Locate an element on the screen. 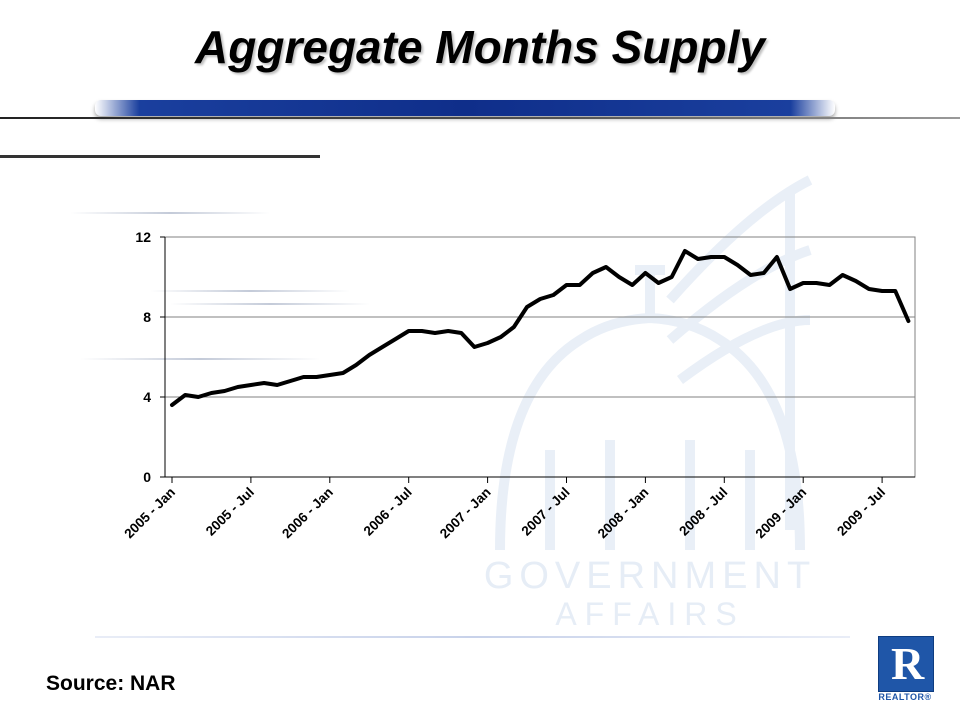 This screenshot has width=960, height=720. x-tick-label: 2007 - Jan is located at coordinates (465, 513).